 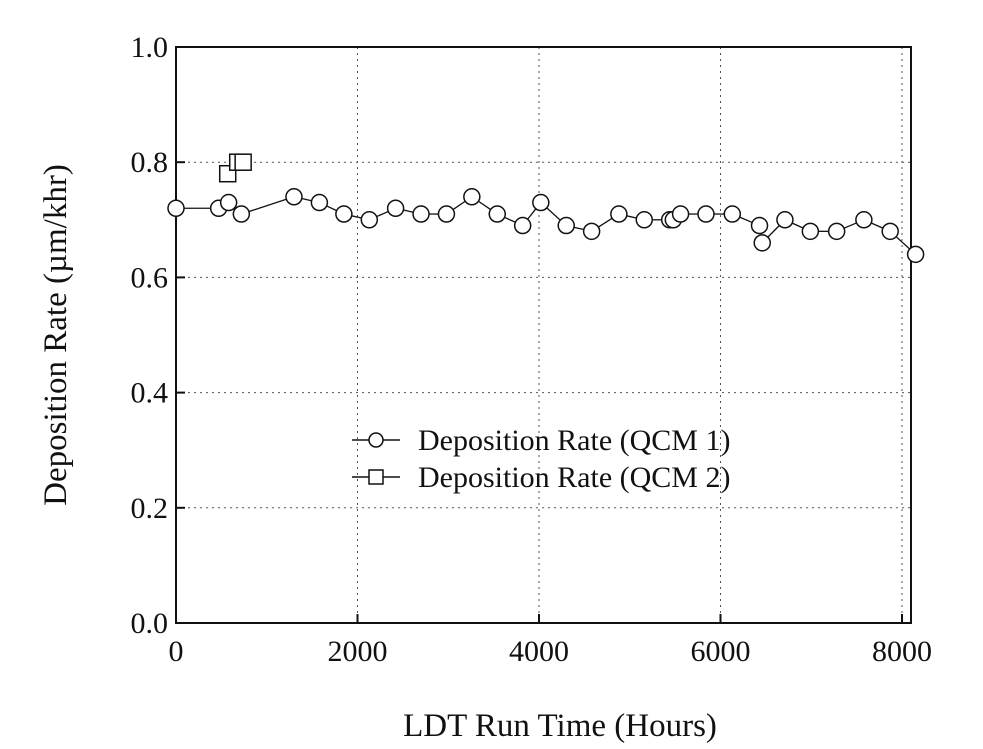 What do you see at coordinates (150, 277) in the screenshot?
I see `y-tick-label: 0.6` at bounding box center [150, 277].